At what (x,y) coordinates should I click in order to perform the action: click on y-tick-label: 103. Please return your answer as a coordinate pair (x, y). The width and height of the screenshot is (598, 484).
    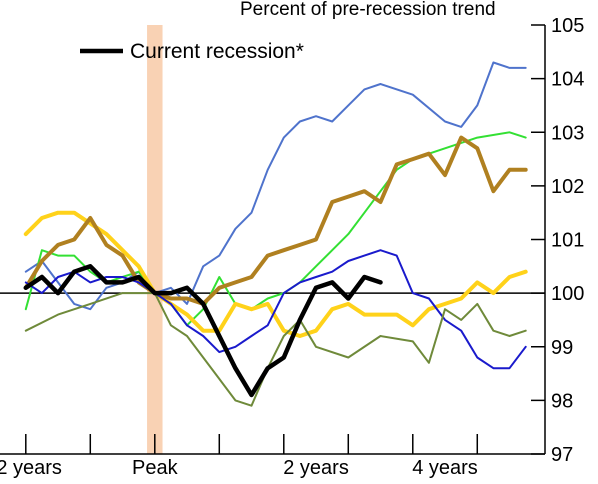
    Looking at the image, I should click on (567, 133).